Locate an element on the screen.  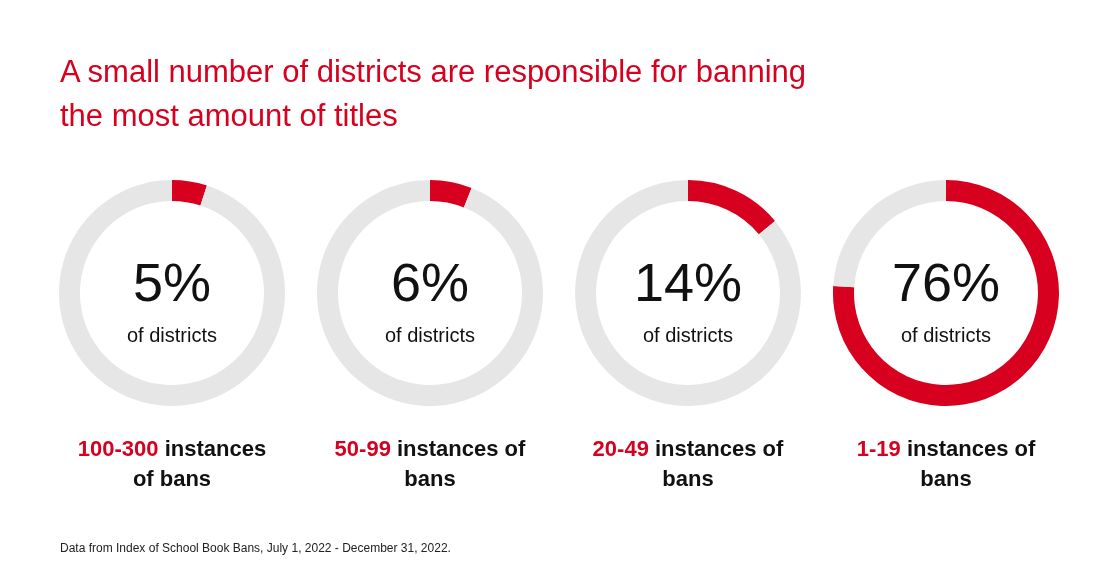
data-label: 76% is located at coordinates (946, 282).